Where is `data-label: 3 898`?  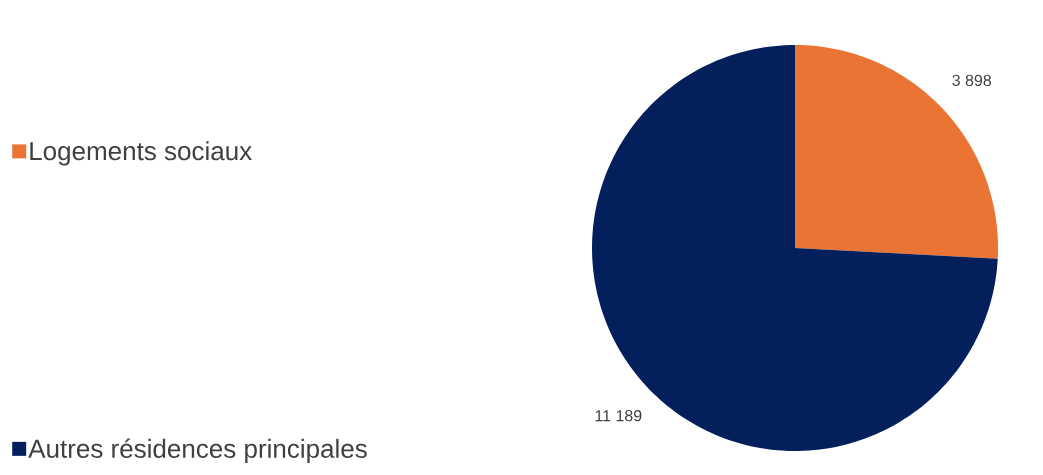 data-label: 3 898 is located at coordinates (972, 80).